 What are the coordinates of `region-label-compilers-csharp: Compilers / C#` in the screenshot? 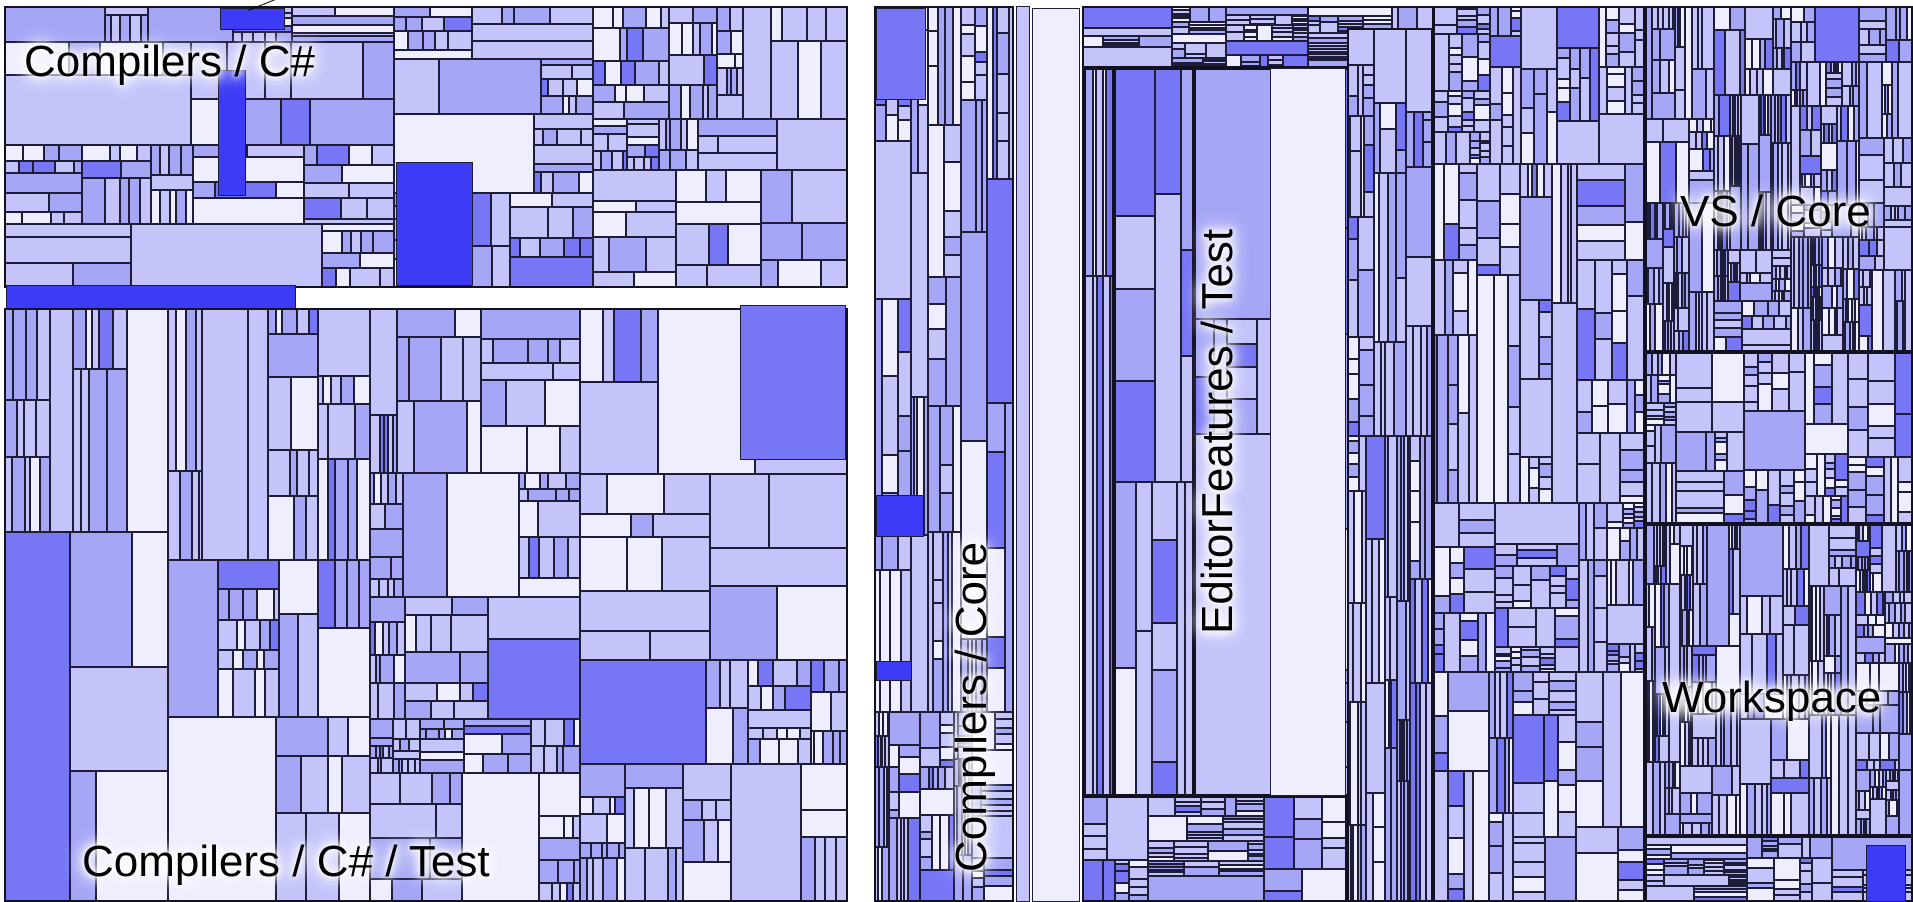 It's located at (169, 61).